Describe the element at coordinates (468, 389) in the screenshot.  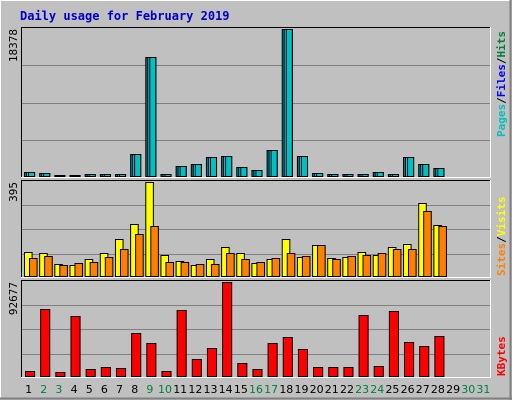
I see `day-label: 30` at that location.